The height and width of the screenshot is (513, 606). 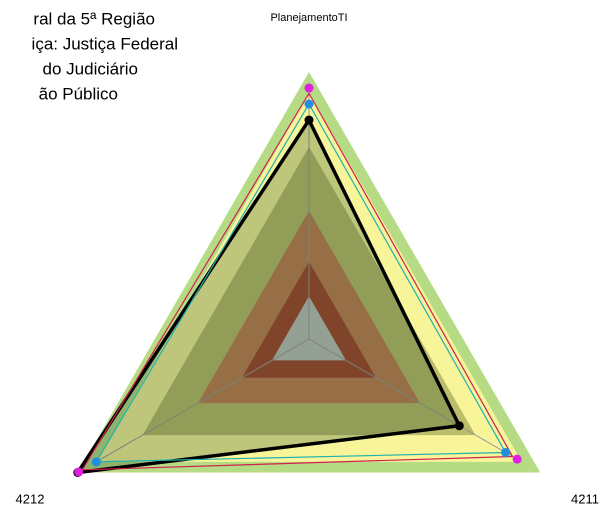 I want to click on legend-entry: ão Público, so click(x=78, y=93).